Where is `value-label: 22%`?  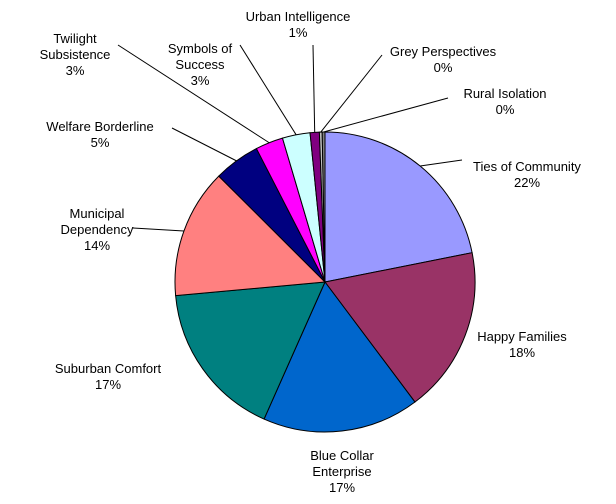 value-label: 22% is located at coordinates (527, 182).